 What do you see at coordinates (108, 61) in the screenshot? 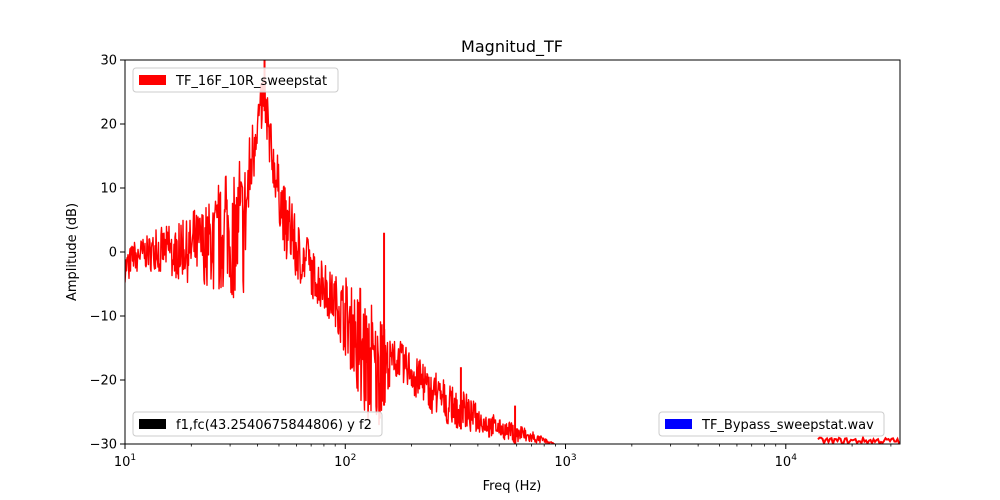
I see `y-tick-label: 30` at bounding box center [108, 61].